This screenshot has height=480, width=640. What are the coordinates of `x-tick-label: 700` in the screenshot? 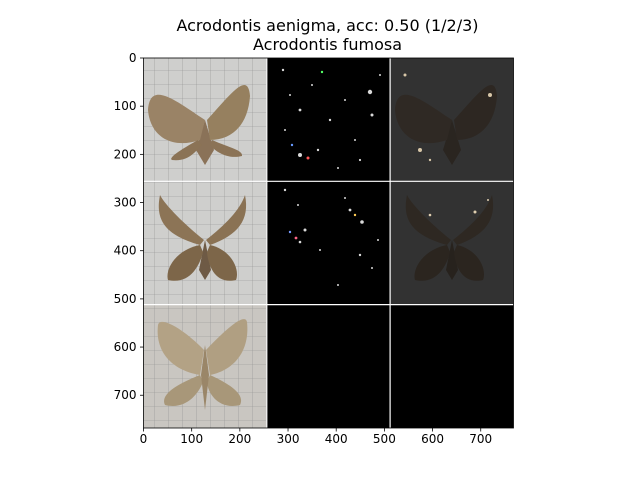 It's located at (480, 439).